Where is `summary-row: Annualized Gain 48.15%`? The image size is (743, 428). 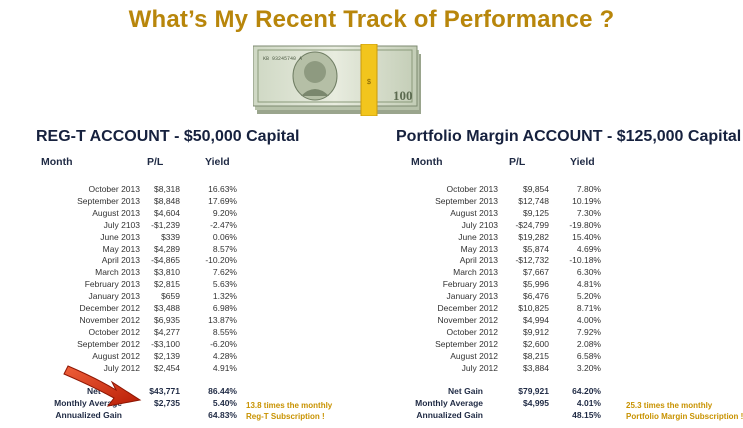
summary-row: Annualized Gain 48.15% is located at coordinates (371, 416).